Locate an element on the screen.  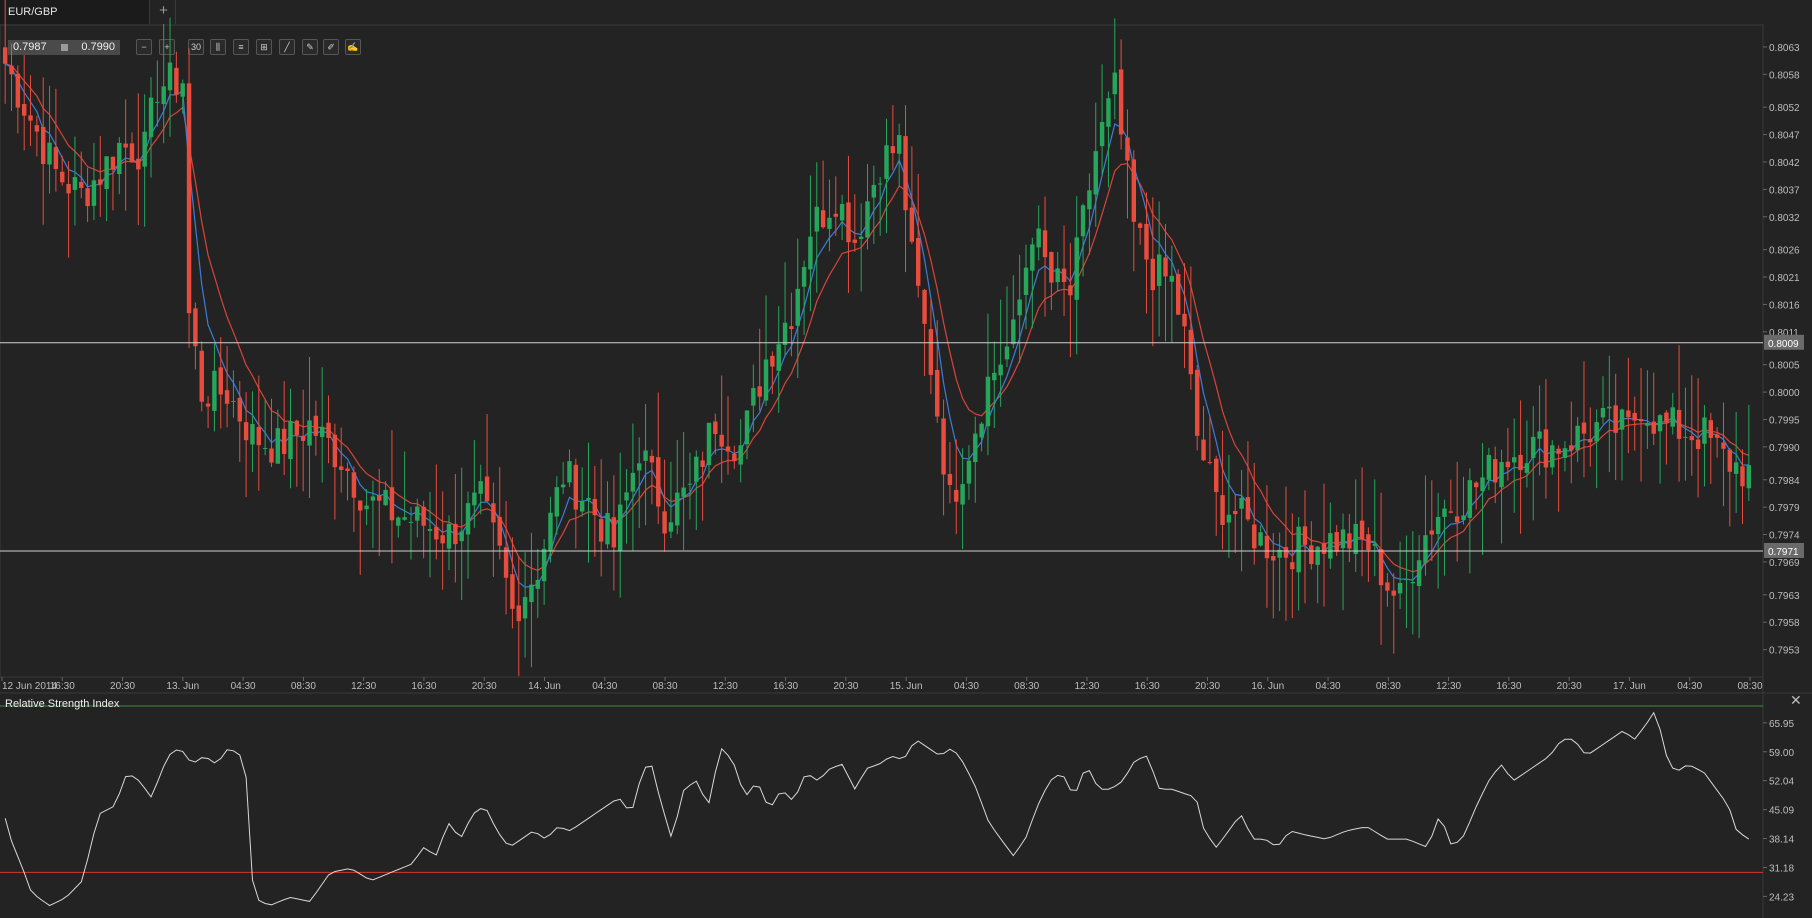
crosshair-icon: ⊞ is located at coordinates (264, 47).